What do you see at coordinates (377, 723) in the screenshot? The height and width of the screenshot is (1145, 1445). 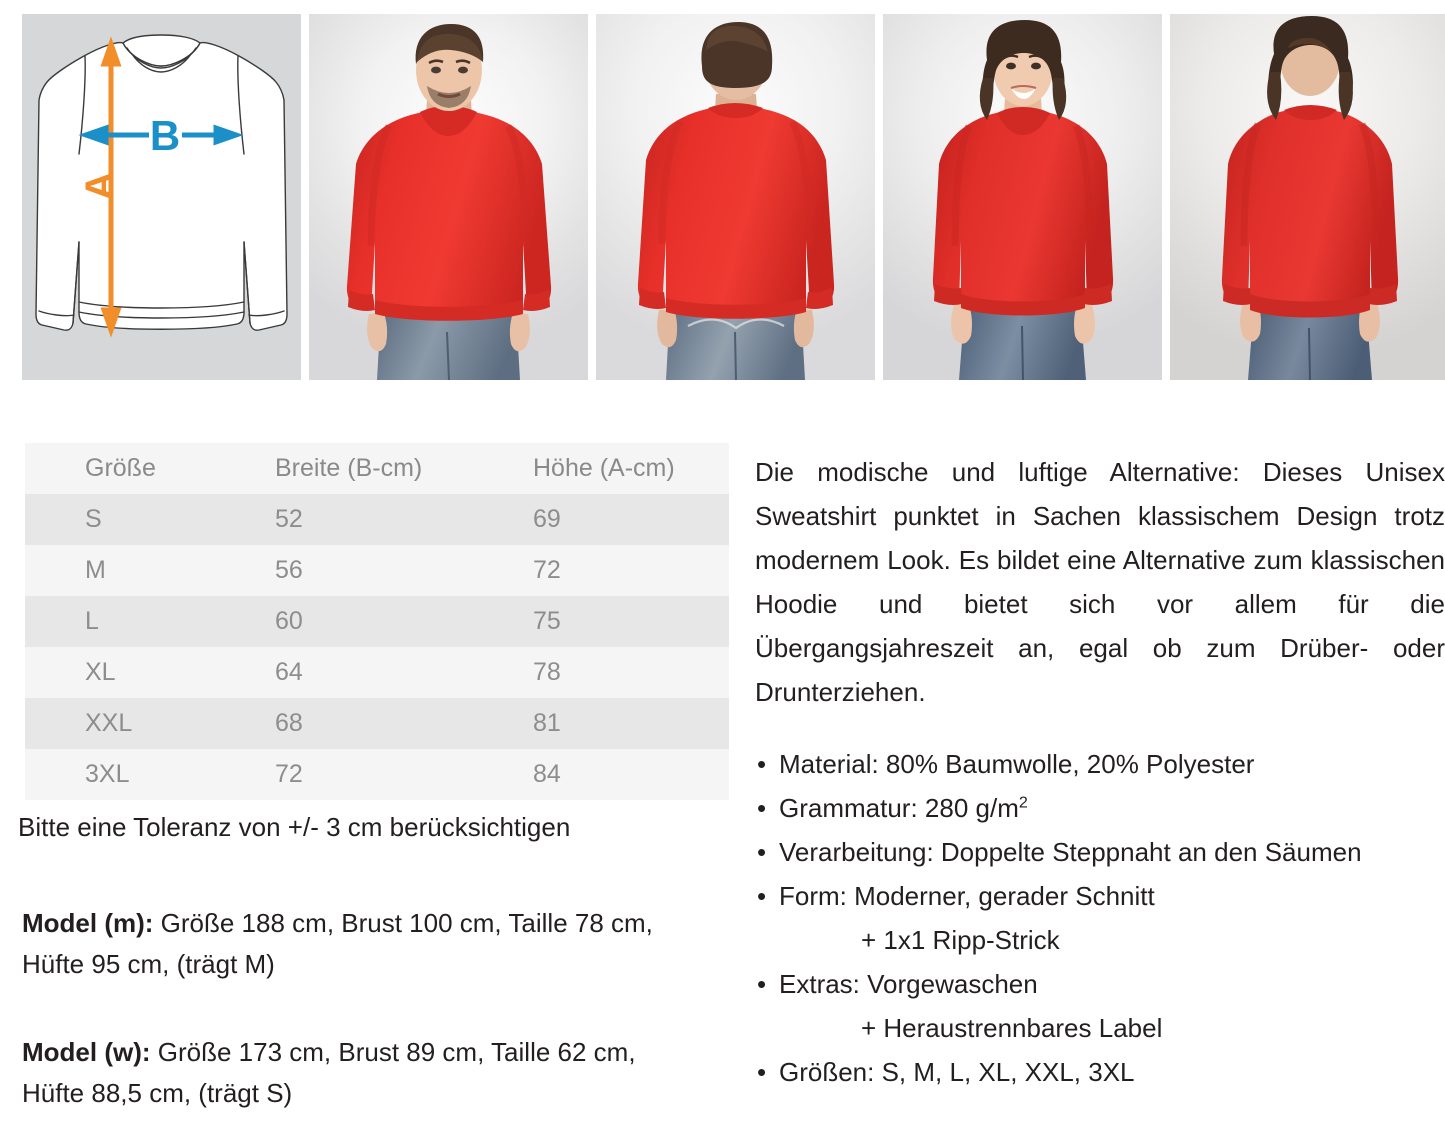 I see `table-row: XXL 68 81` at bounding box center [377, 723].